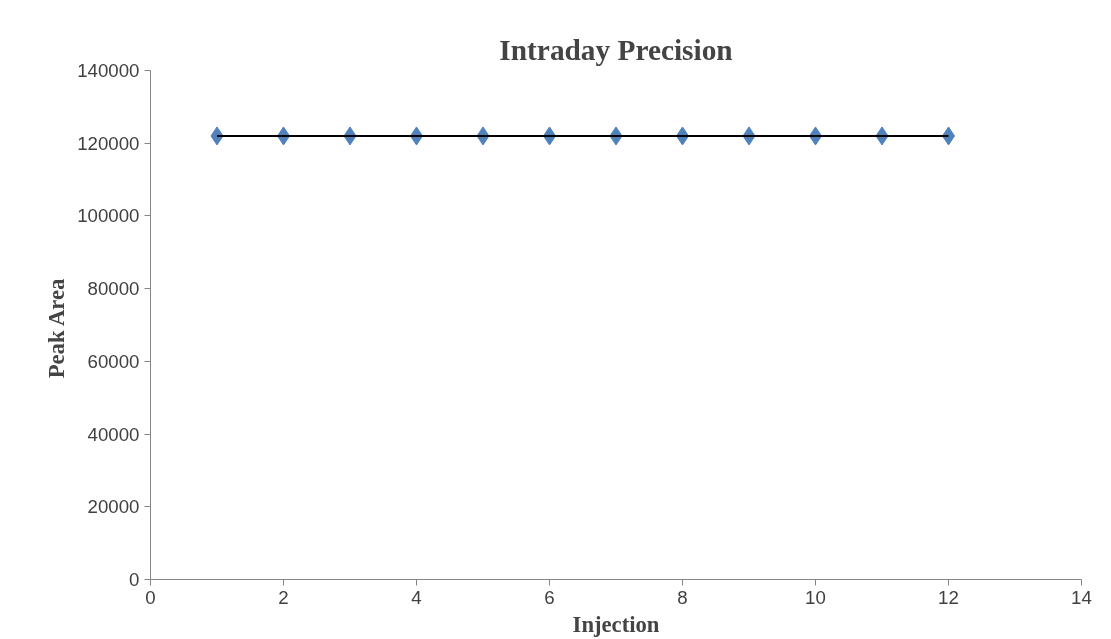 This screenshot has width=1111, height=639. I want to click on y-tick-label: 140000, so click(108, 70).